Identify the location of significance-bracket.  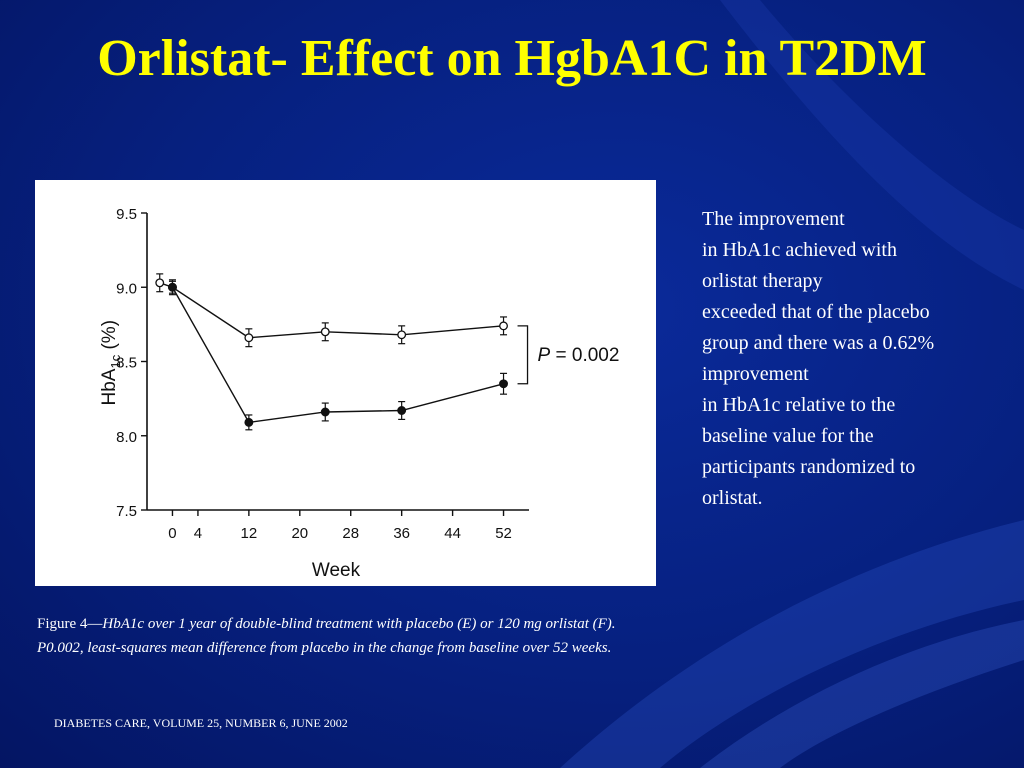
(523, 355).